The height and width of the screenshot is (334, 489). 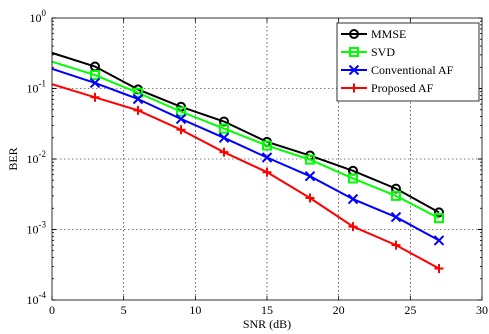 I want to click on y-tick-label: 10⁻², so click(x=37, y=157).